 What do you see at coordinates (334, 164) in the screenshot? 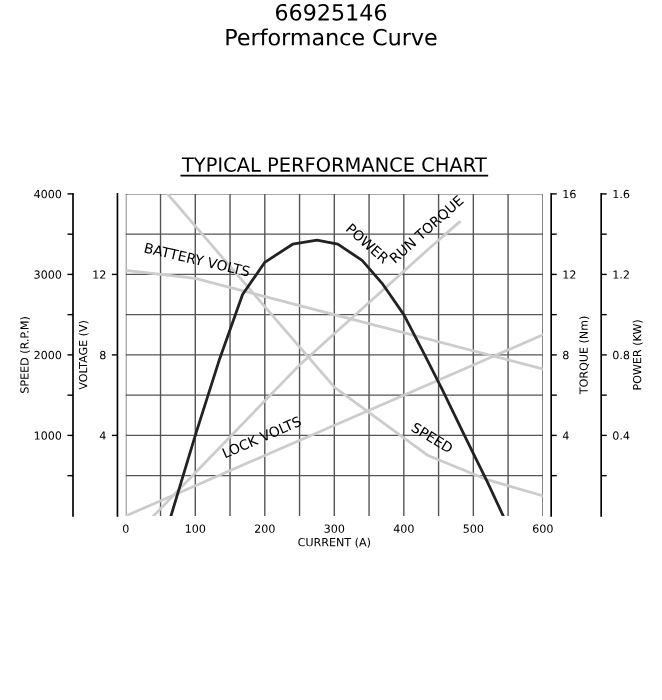
I see `chart-subtitle: TYPICAL PERFORMANCE CHART` at bounding box center [334, 164].